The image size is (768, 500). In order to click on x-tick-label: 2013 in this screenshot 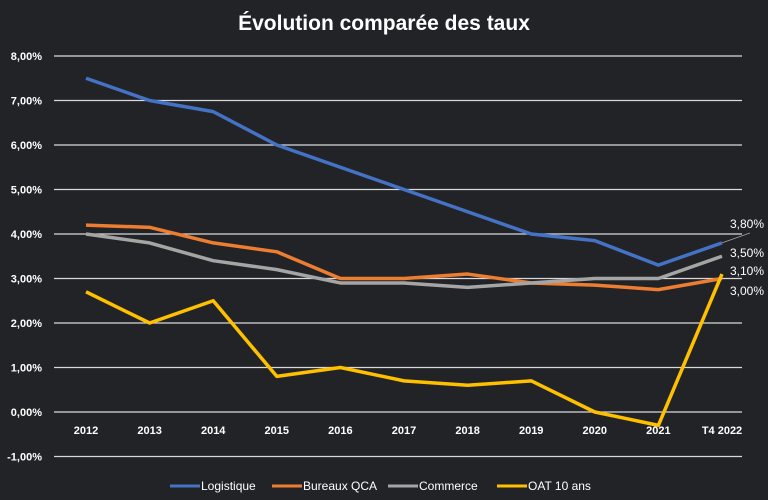, I will do `click(149, 431)`.